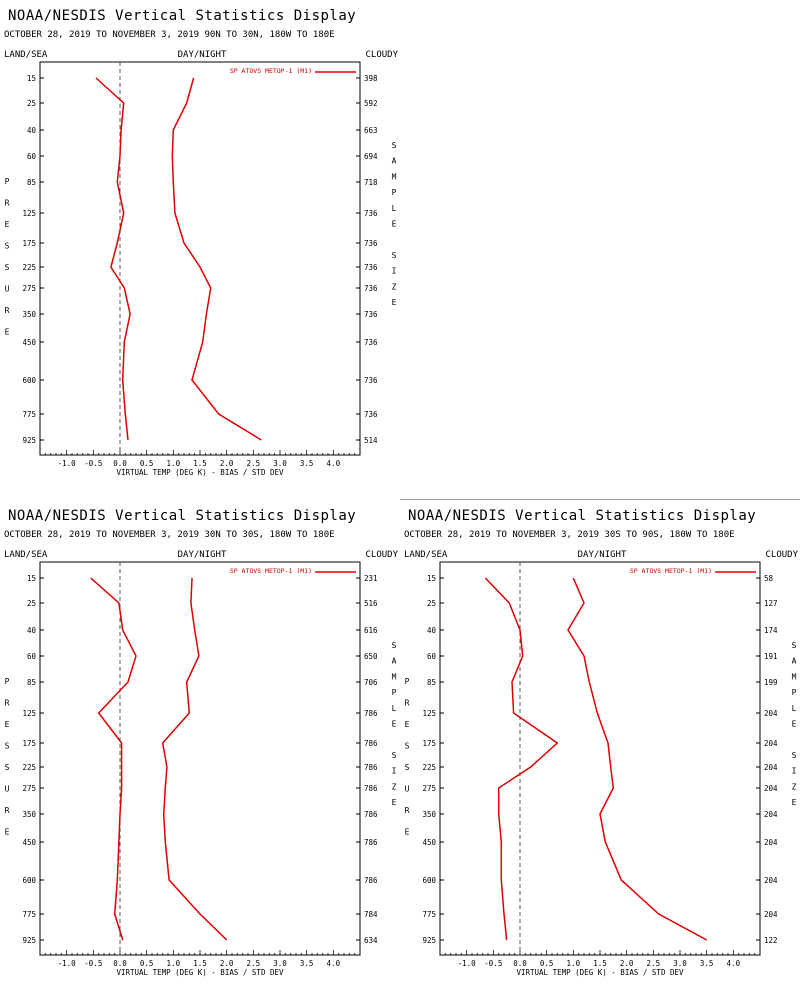  What do you see at coordinates (600, 963) in the screenshot?
I see `x-tick-label: 1.5` at bounding box center [600, 963].